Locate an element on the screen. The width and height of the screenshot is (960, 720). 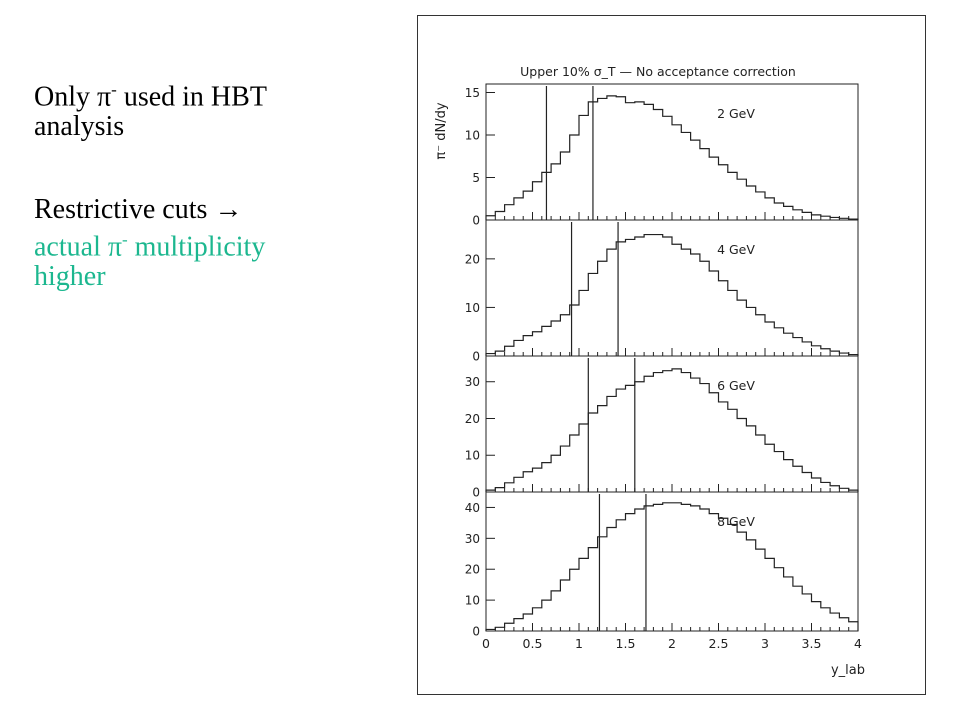
text-used-in-hbt: used in HBT is located at coordinates (191, 97).